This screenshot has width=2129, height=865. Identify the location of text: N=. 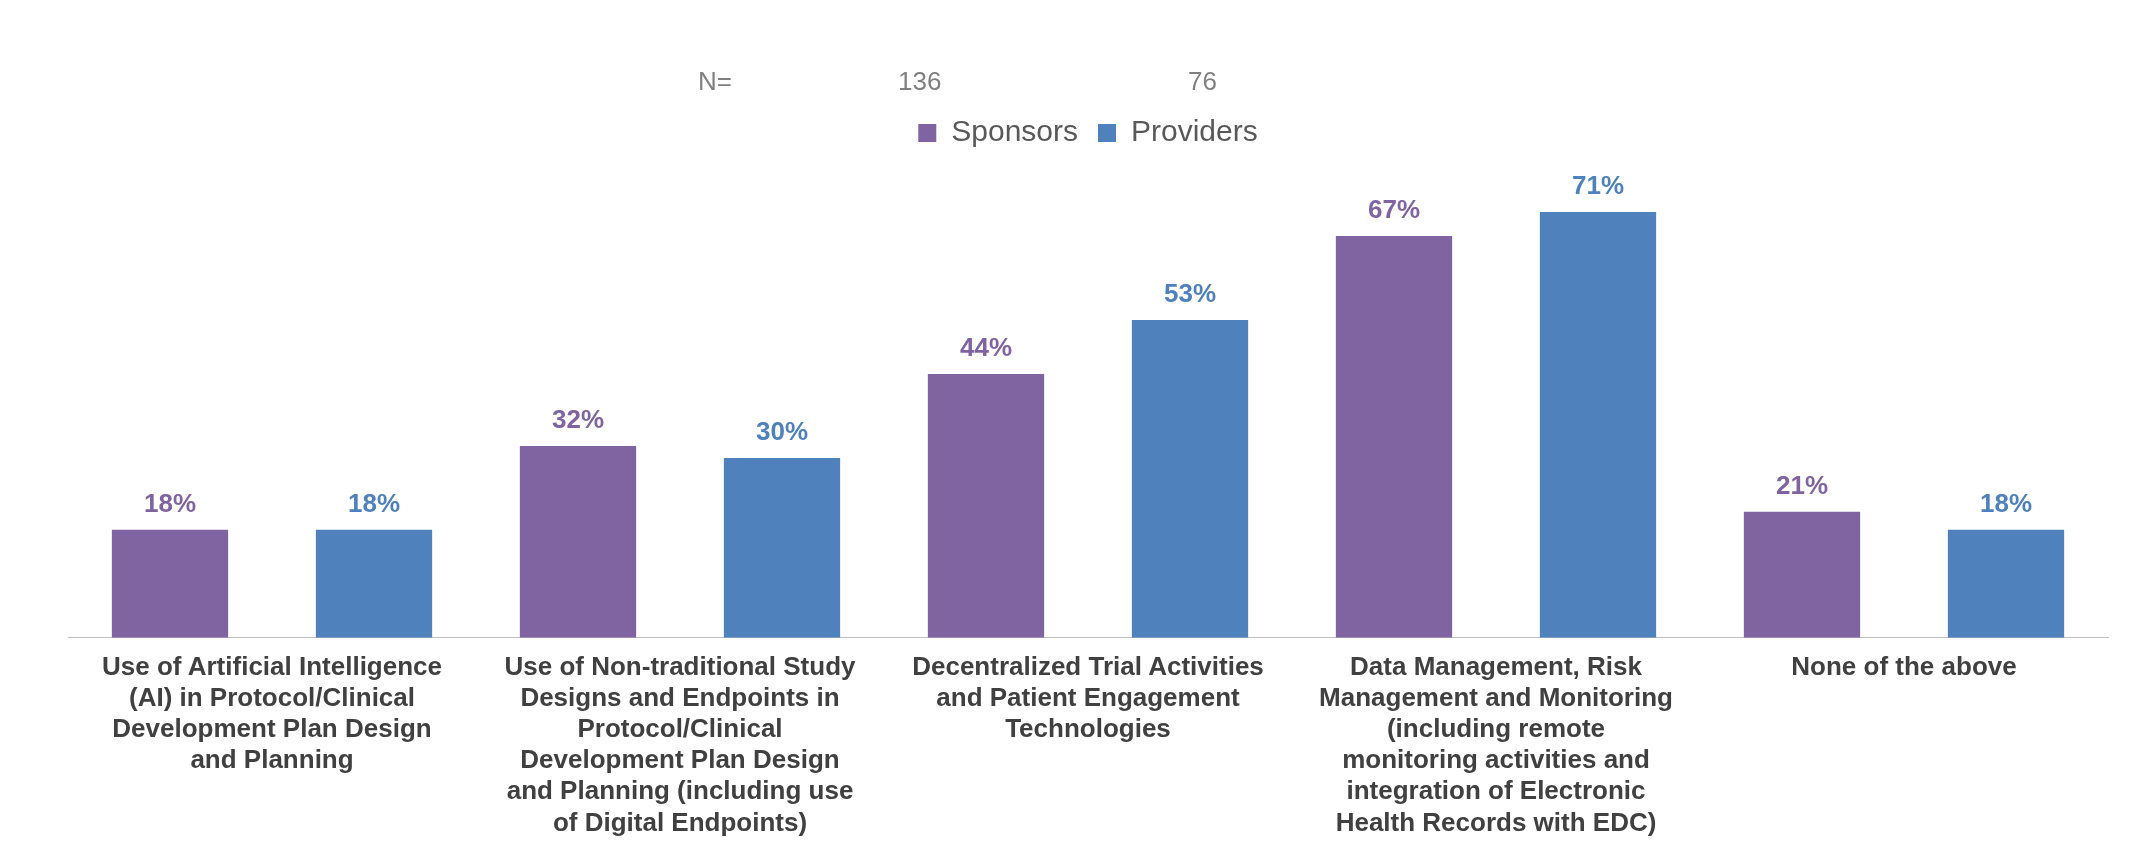
(715, 81).